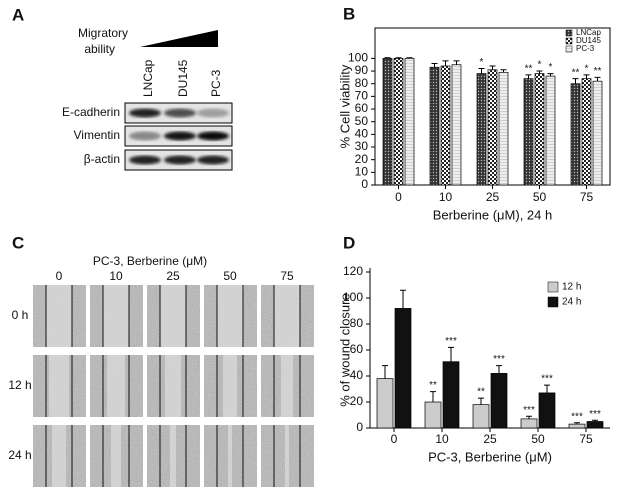  Describe the element at coordinates (587, 197) in the screenshot. I see `x-tick-label: 75` at that location.